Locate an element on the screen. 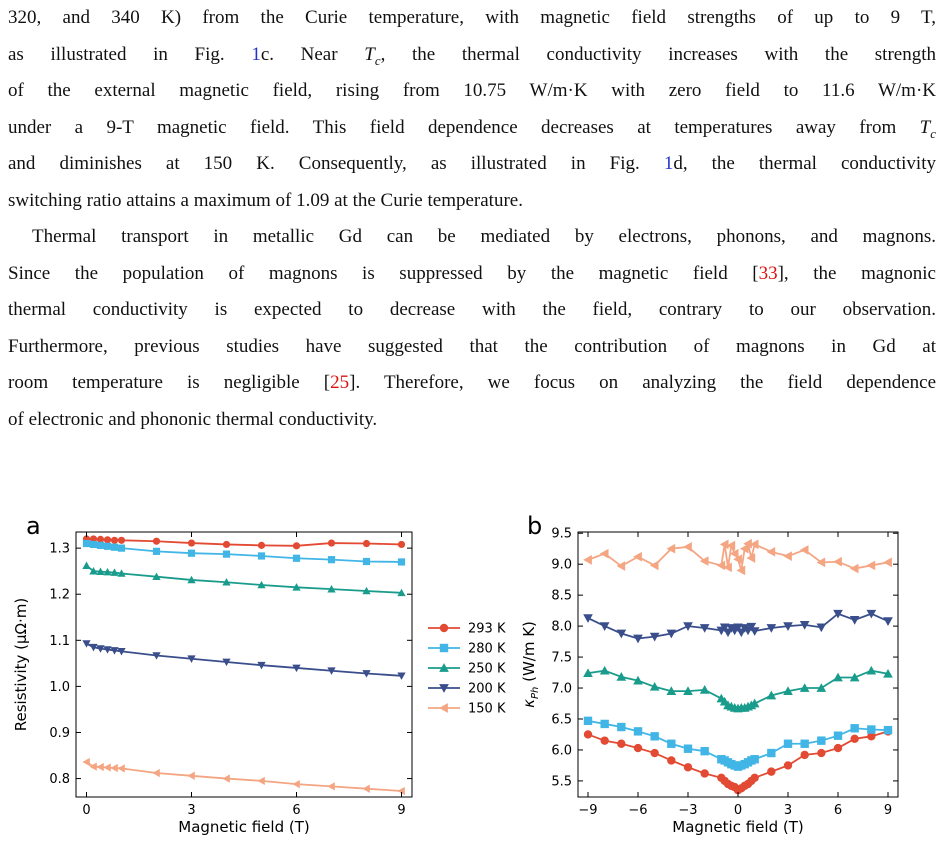 This screenshot has height=846, width=944. x-tick-label: −9 is located at coordinates (587, 810).